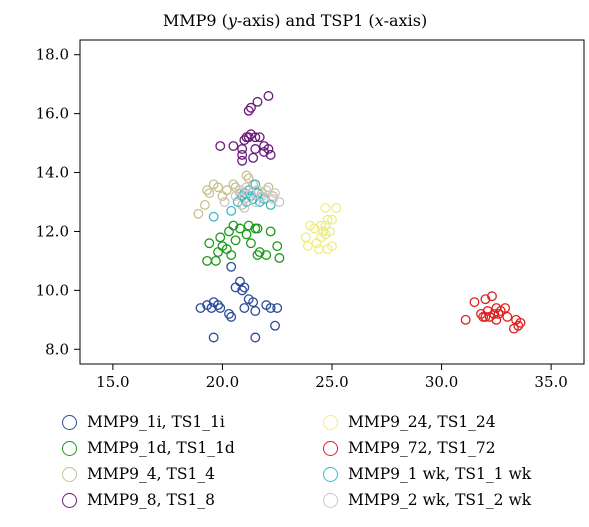  I want to click on y-tick-label: 16.0, so click(52, 114).